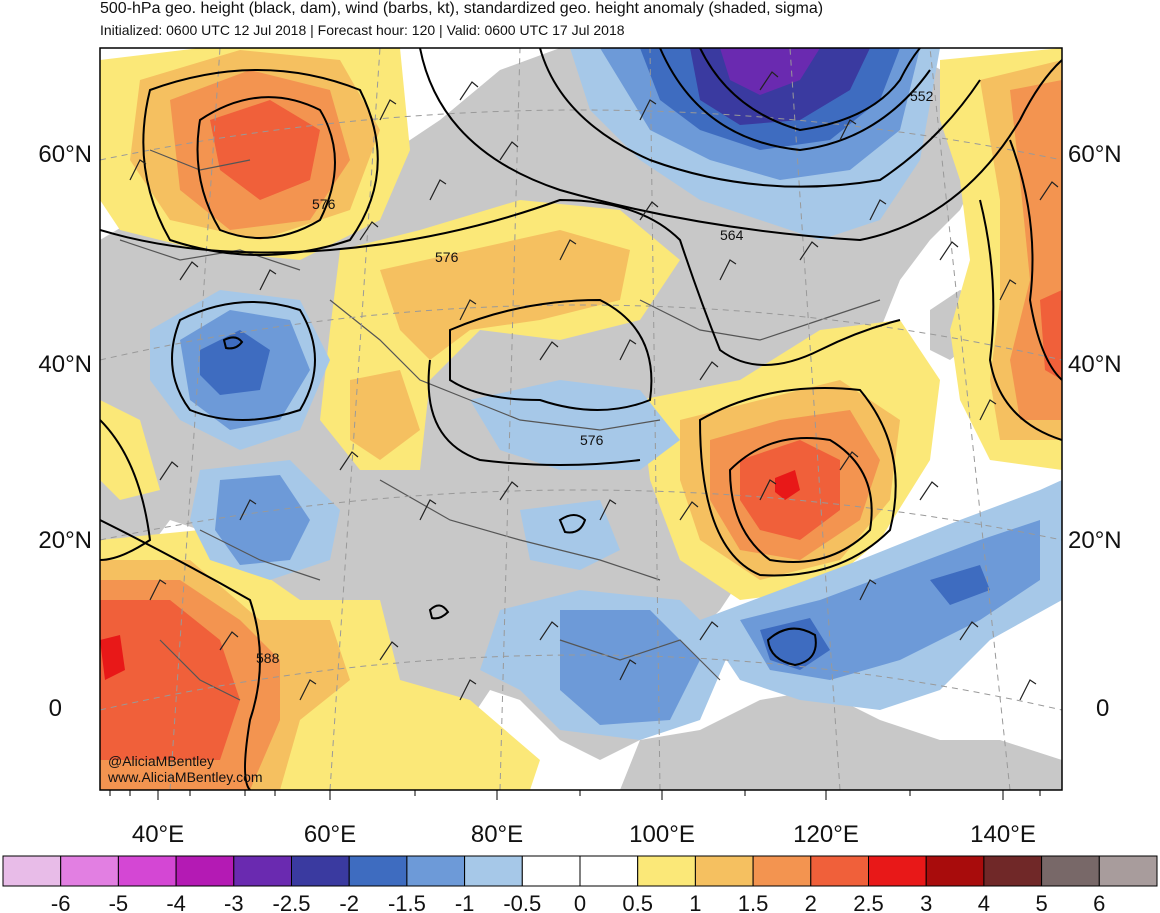  Describe the element at coordinates (580, 902) in the screenshot. I see `colorbar-label: 0` at that location.